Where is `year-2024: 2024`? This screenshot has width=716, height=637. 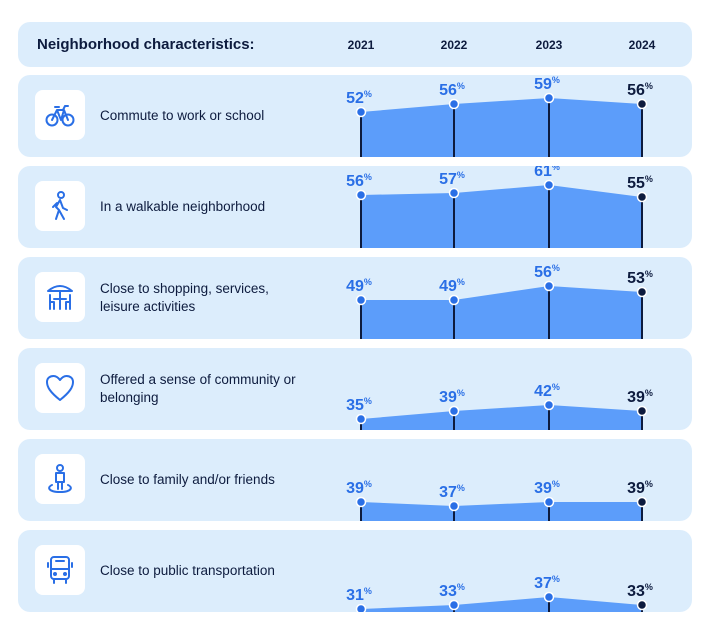 year-2024: 2024 is located at coordinates (642, 45).